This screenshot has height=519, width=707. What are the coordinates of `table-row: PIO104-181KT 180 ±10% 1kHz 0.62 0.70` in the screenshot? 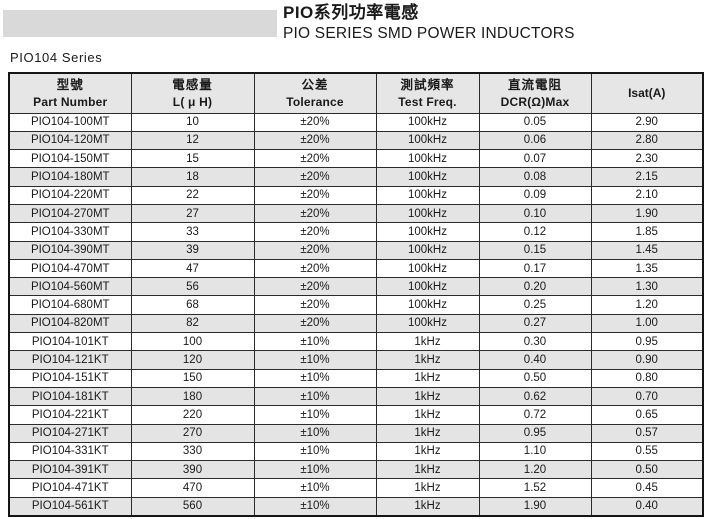 It's located at (356, 396).